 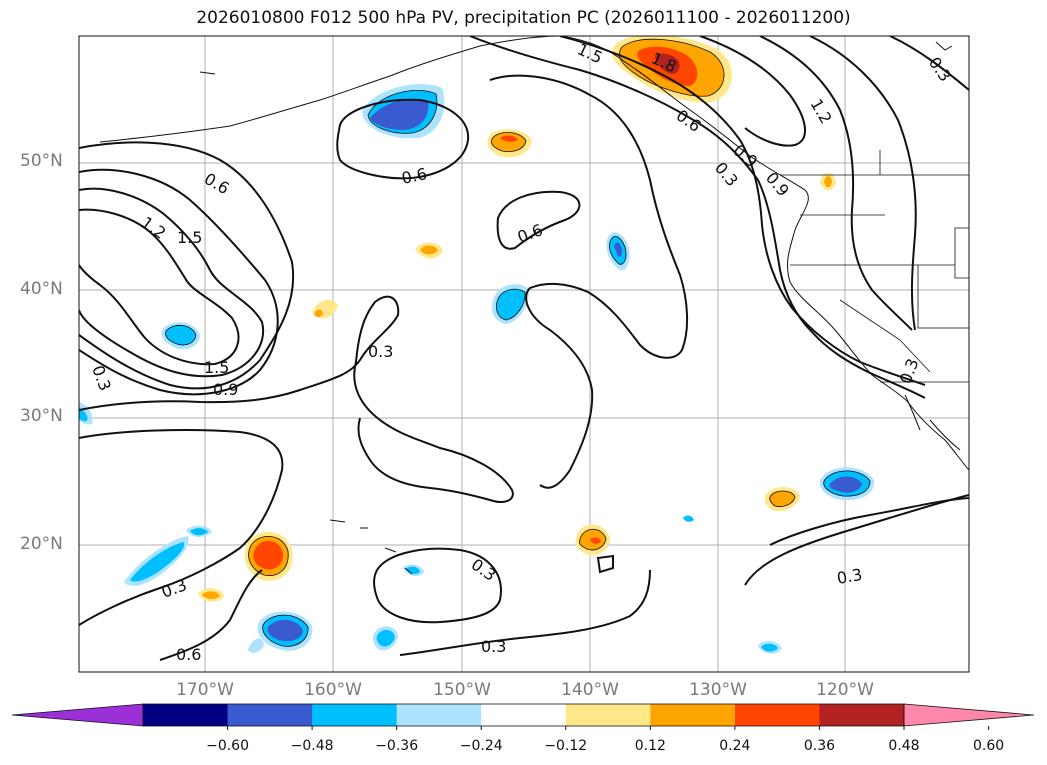 I want to click on colorbar-extend-min, so click(x=77, y=715).